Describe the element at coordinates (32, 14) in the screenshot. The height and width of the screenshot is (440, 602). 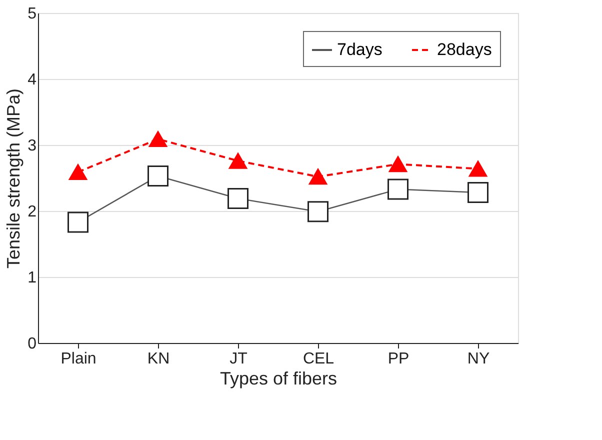
I see `y-tick-label: 5` at that location.